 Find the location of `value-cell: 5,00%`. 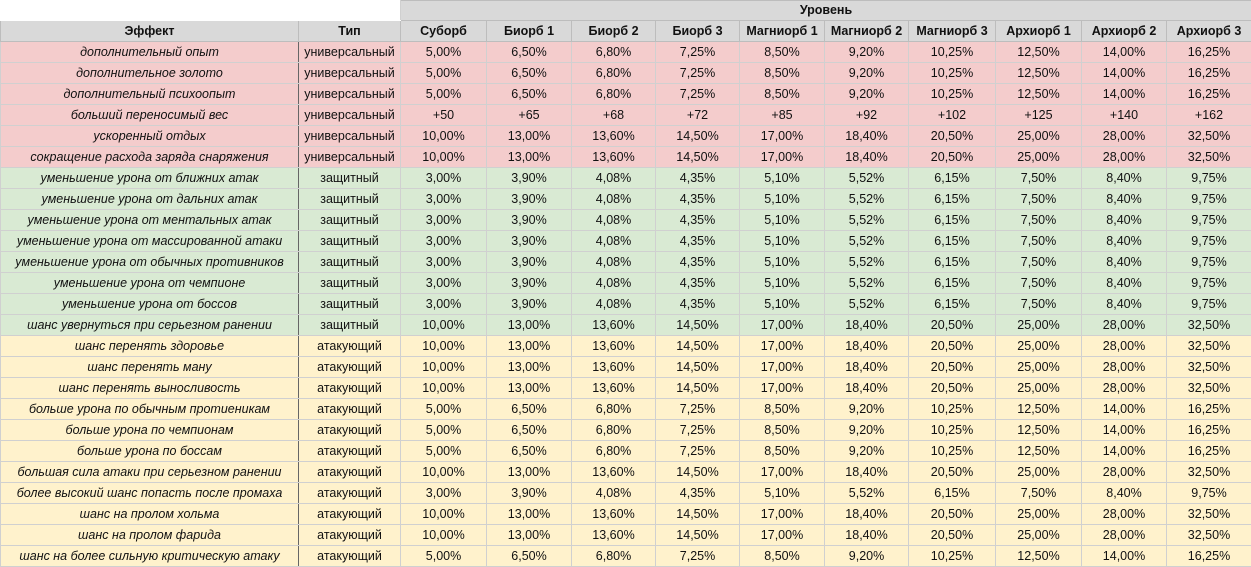

value-cell: 5,00% is located at coordinates (443, 430).